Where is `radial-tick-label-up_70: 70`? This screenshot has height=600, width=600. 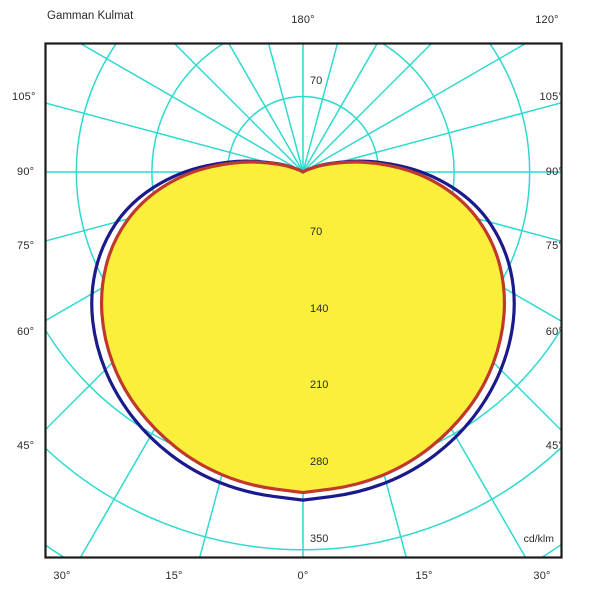 radial-tick-label-up_70: 70 is located at coordinates (316, 81).